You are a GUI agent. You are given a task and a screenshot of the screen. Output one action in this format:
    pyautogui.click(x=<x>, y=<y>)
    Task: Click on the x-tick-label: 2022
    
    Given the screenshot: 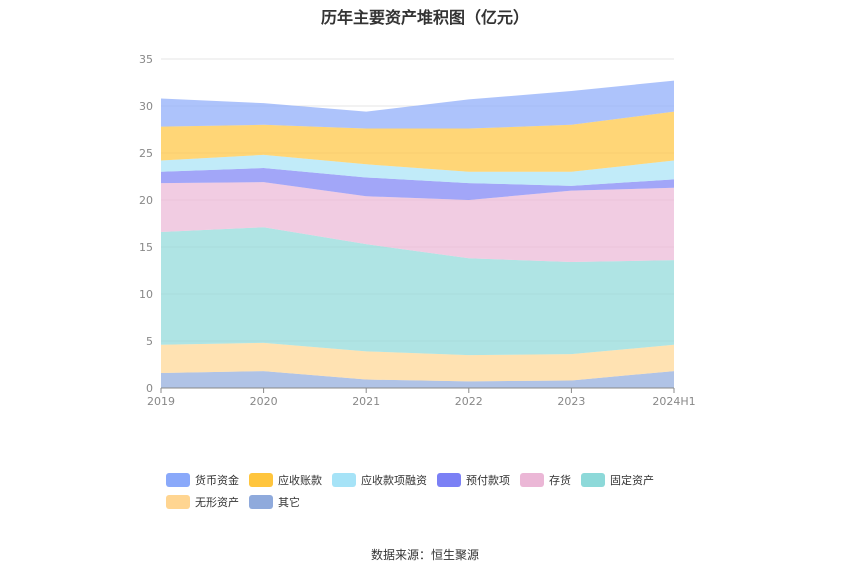 What is the action you would take?
    pyautogui.click(x=469, y=401)
    